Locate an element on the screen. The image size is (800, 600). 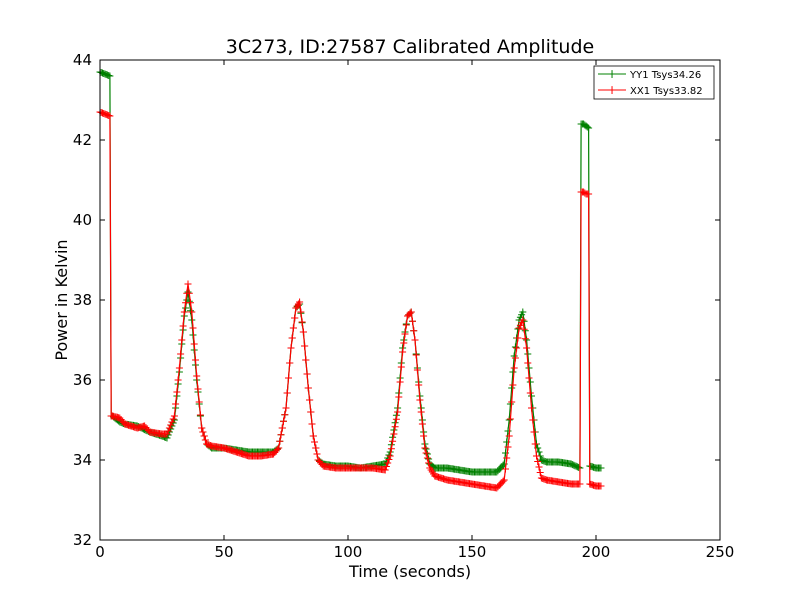
legend-label-yy1: YY1 Tsys34.26 is located at coordinates (665, 75).